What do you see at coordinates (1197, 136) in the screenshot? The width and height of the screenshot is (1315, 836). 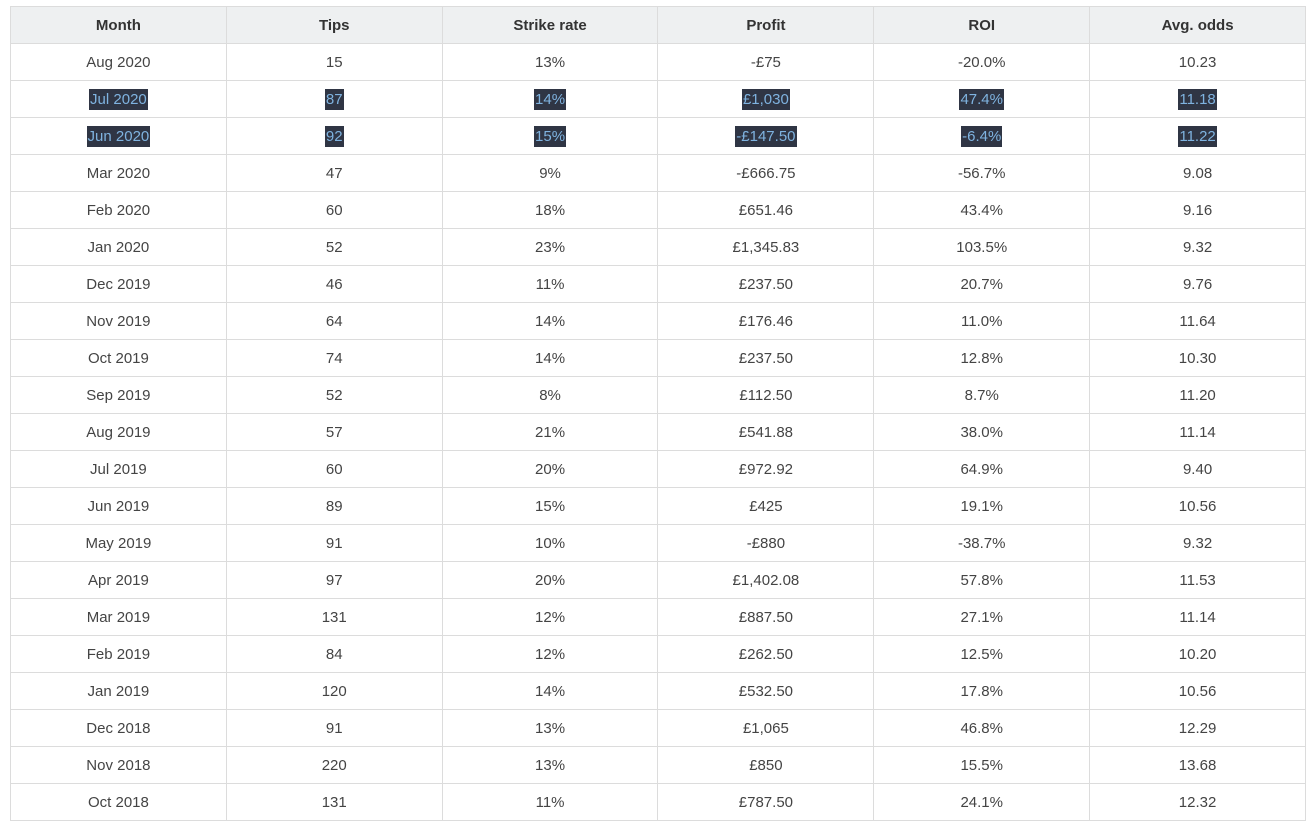 I see `cell-avg-odds: 11.22` at bounding box center [1197, 136].